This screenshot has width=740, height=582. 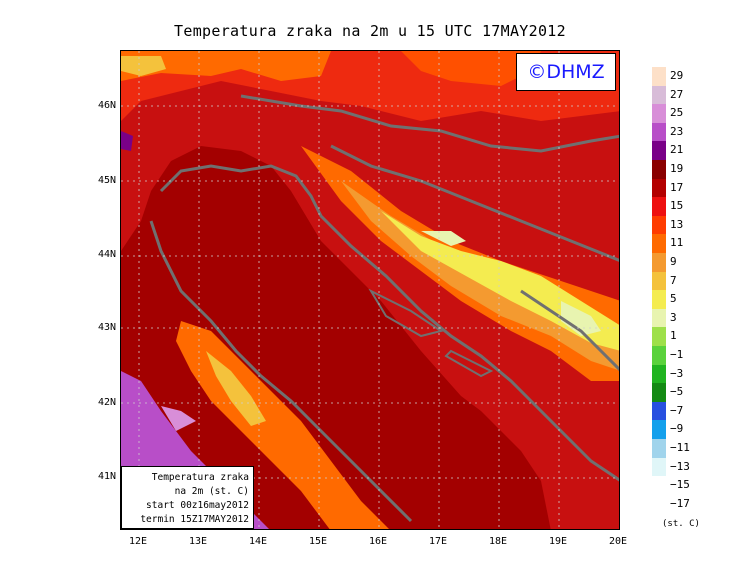 What do you see at coordinates (677, 113) in the screenshot?
I see `legend-label: 25` at bounding box center [677, 113].